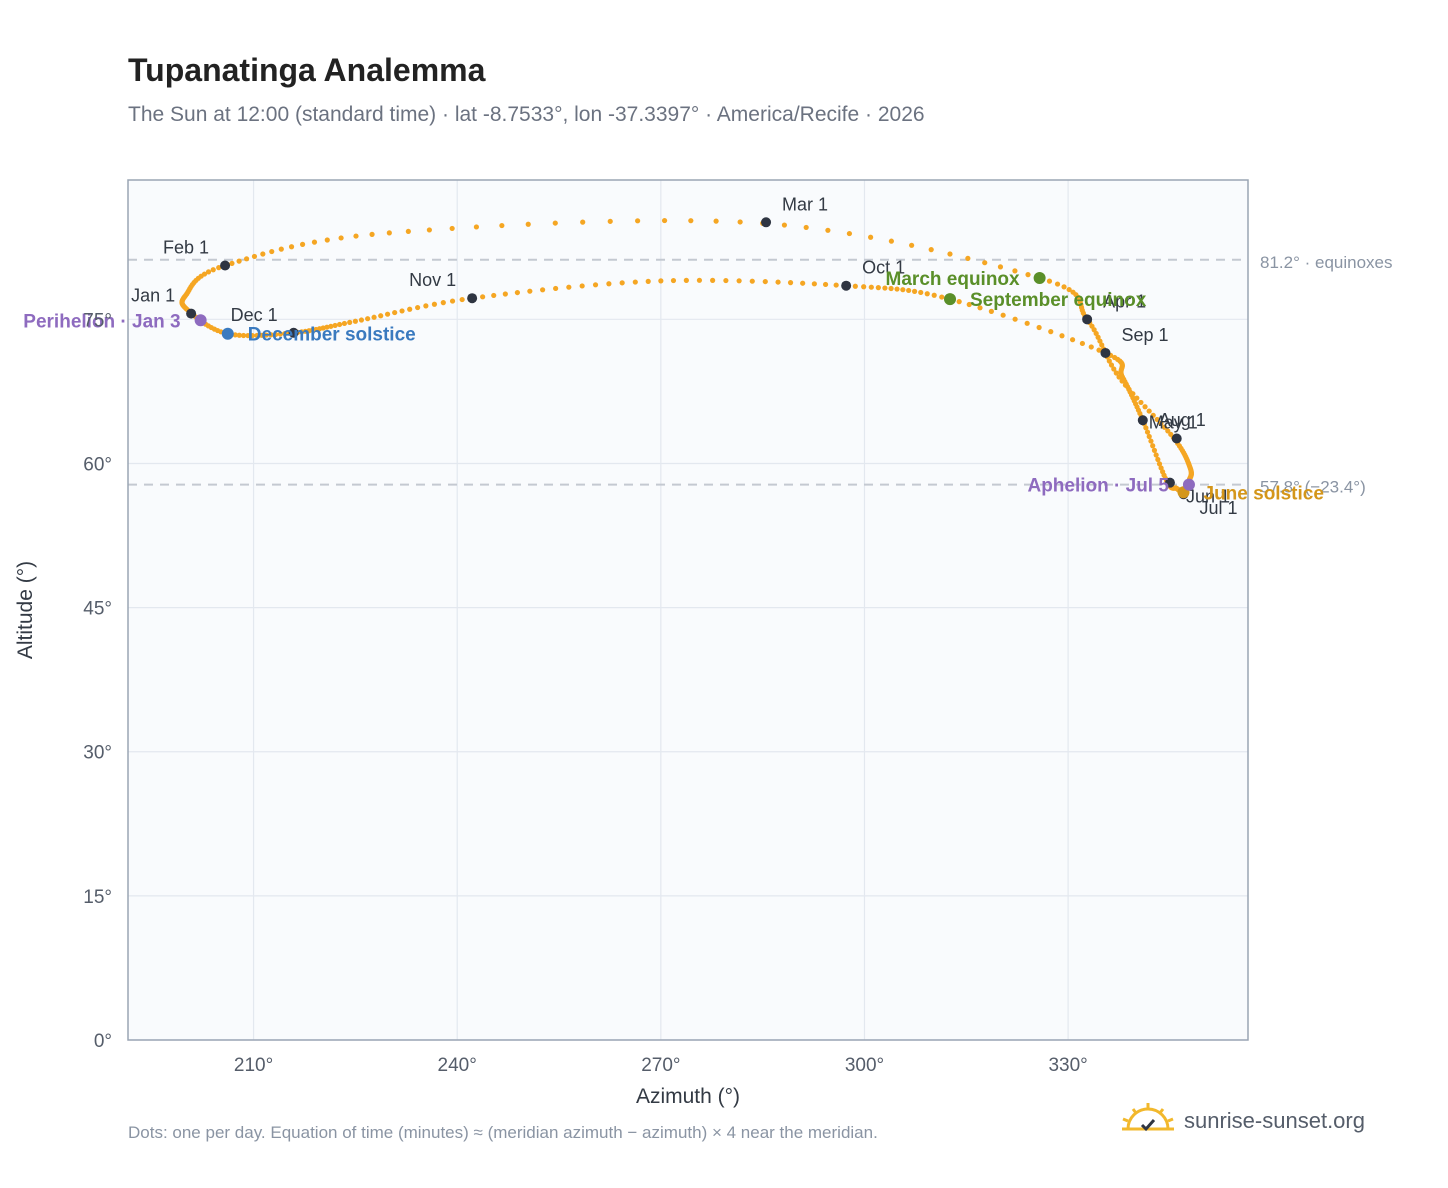 Image resolution: width=1448 pixels, height=1188 pixels. Describe the element at coordinates (153, 296) in the screenshot. I see `month-marker-label: Jan 1` at that location.